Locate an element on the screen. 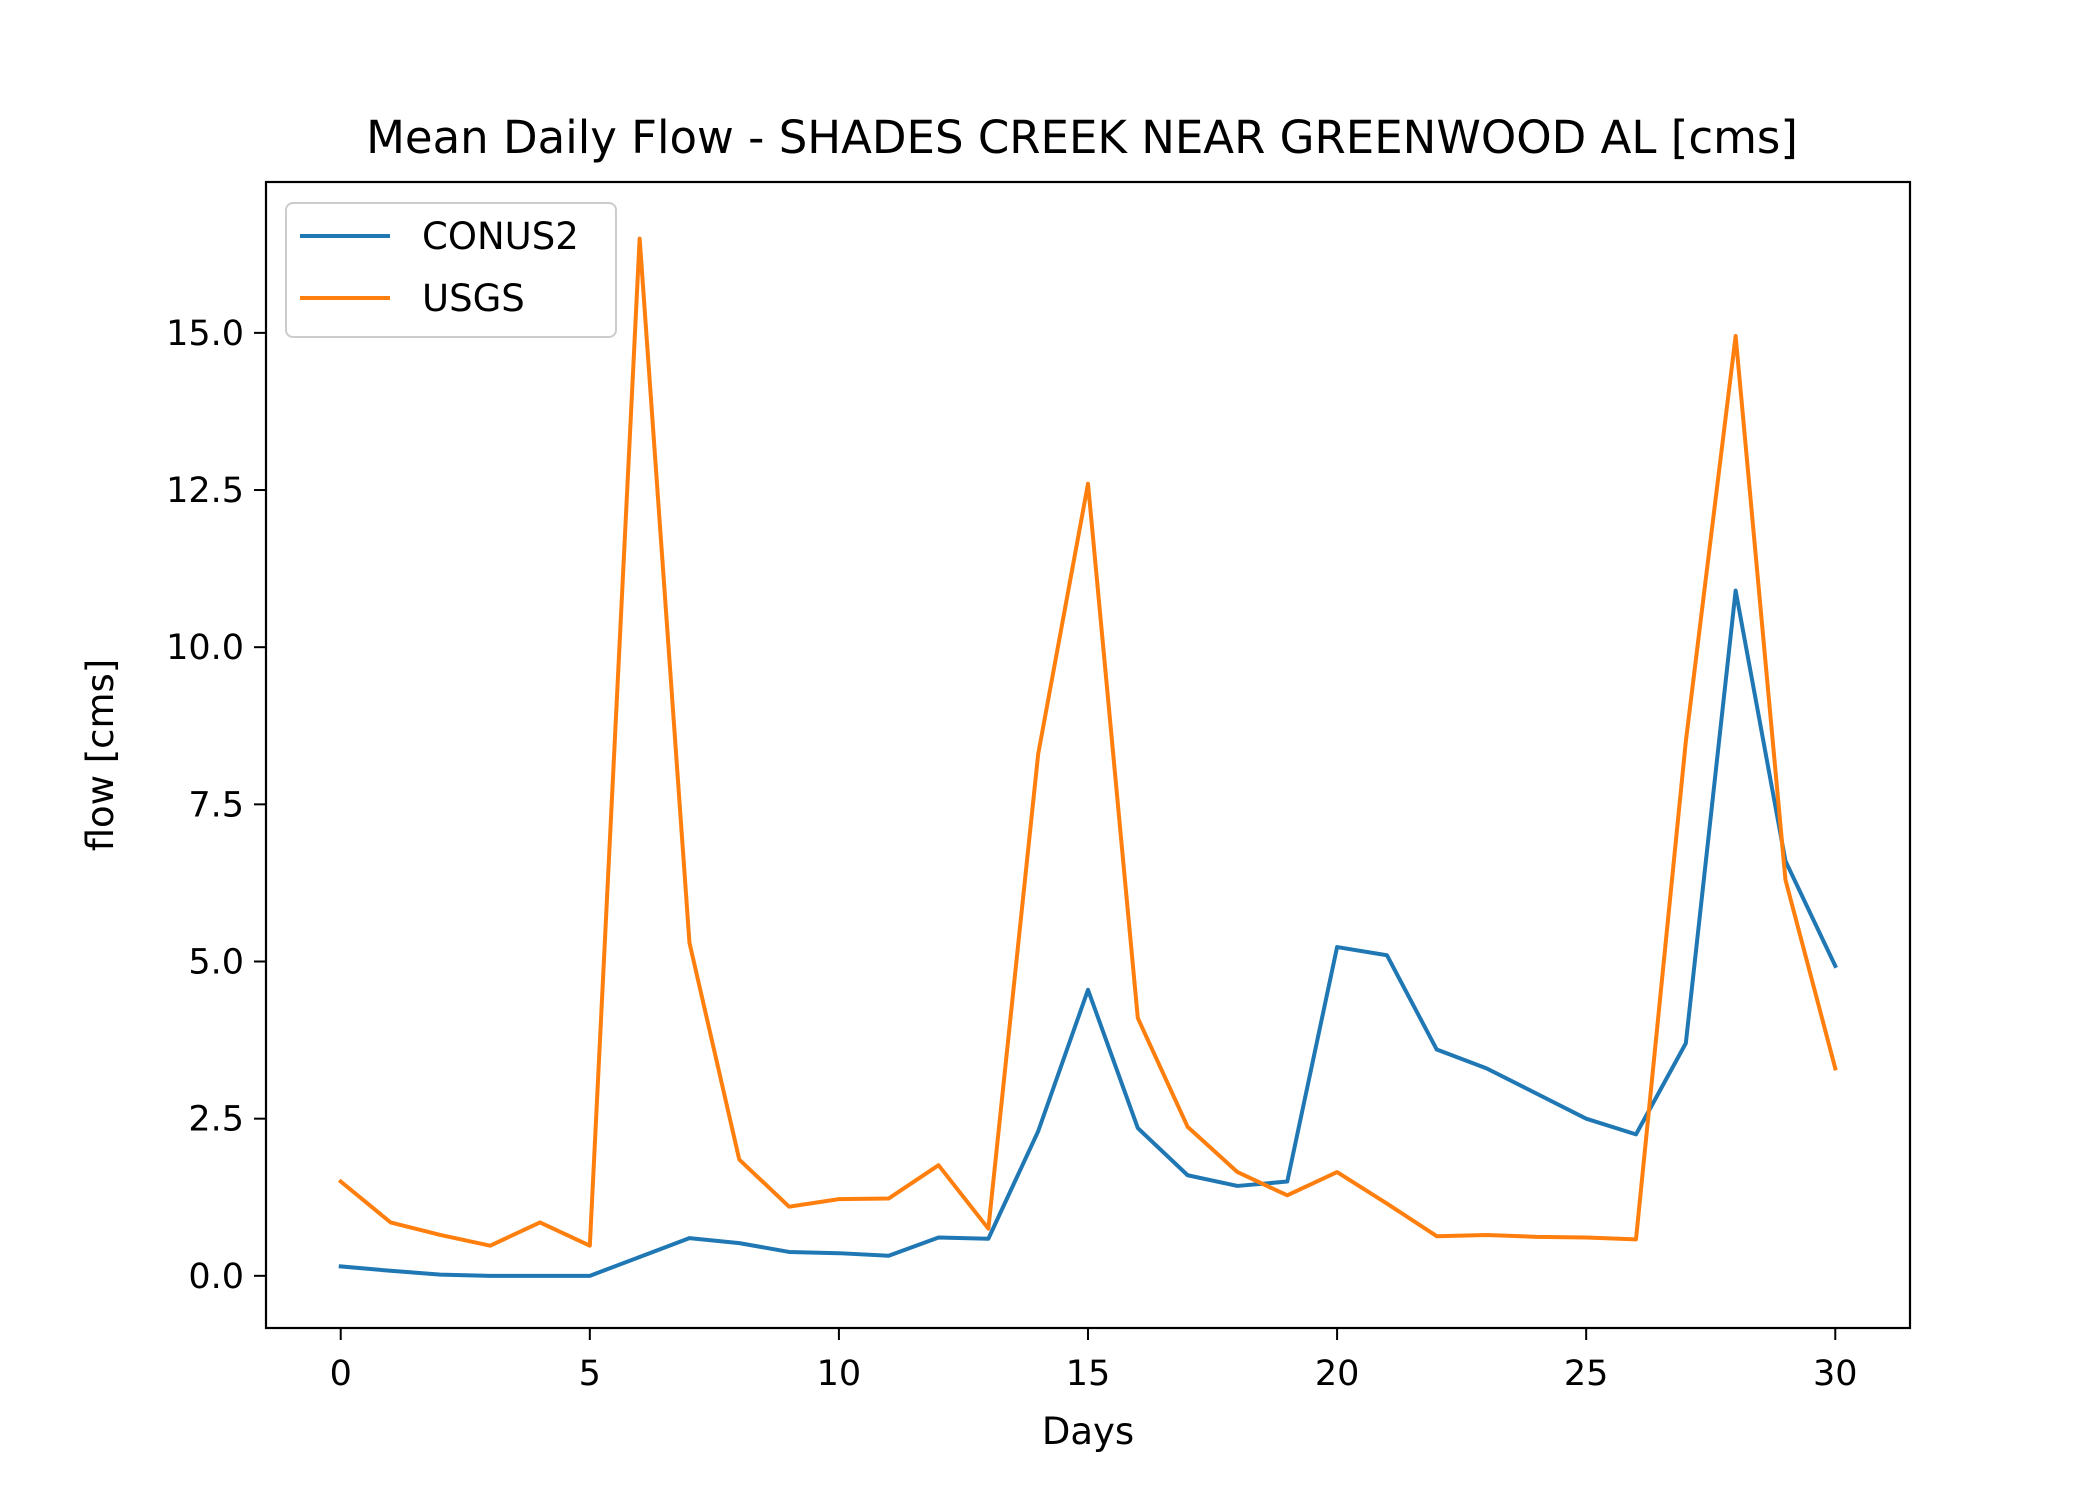 The image size is (2100, 1500). x-axis: 0 5 10 15 20 25 30 is located at coordinates (1094, 1361).